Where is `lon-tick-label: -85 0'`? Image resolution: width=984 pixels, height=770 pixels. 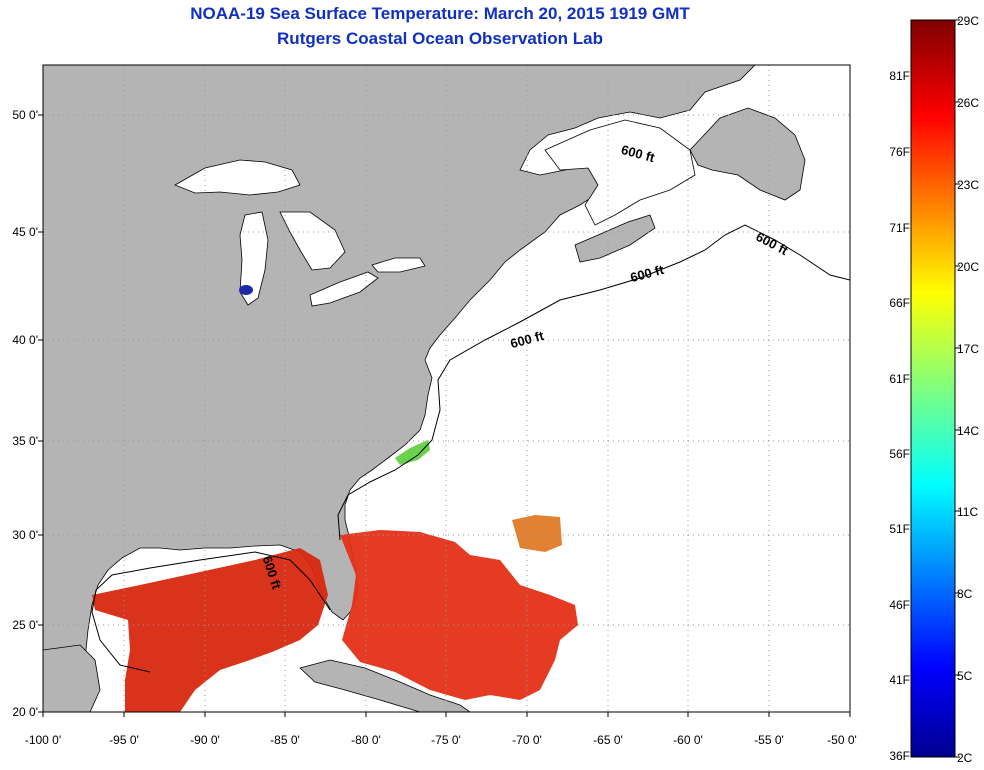
lon-tick-label: -85 0' is located at coordinates (285, 740).